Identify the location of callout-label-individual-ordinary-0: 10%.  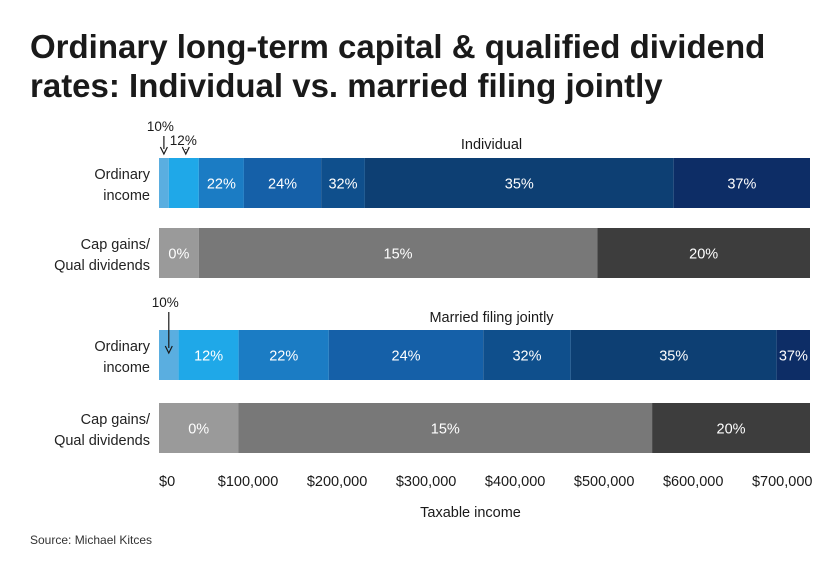
(160, 126).